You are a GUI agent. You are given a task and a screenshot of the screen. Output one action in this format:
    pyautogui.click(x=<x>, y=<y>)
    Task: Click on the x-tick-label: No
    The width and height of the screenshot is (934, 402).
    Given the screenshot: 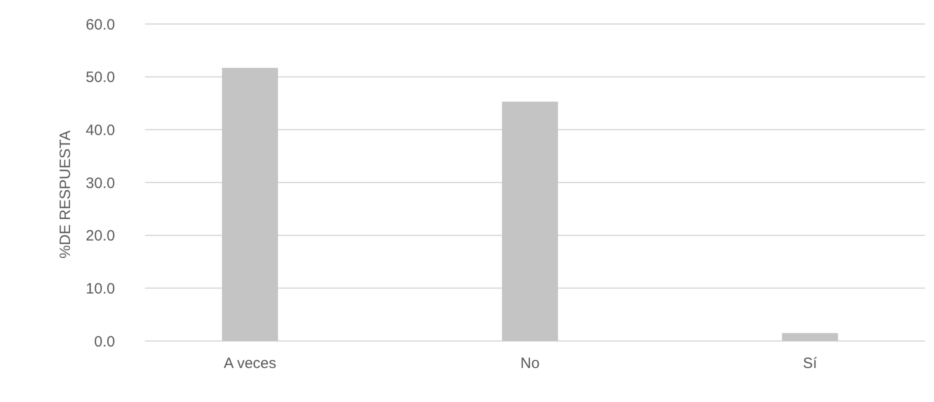 What is the action you would take?
    pyautogui.click(x=530, y=363)
    